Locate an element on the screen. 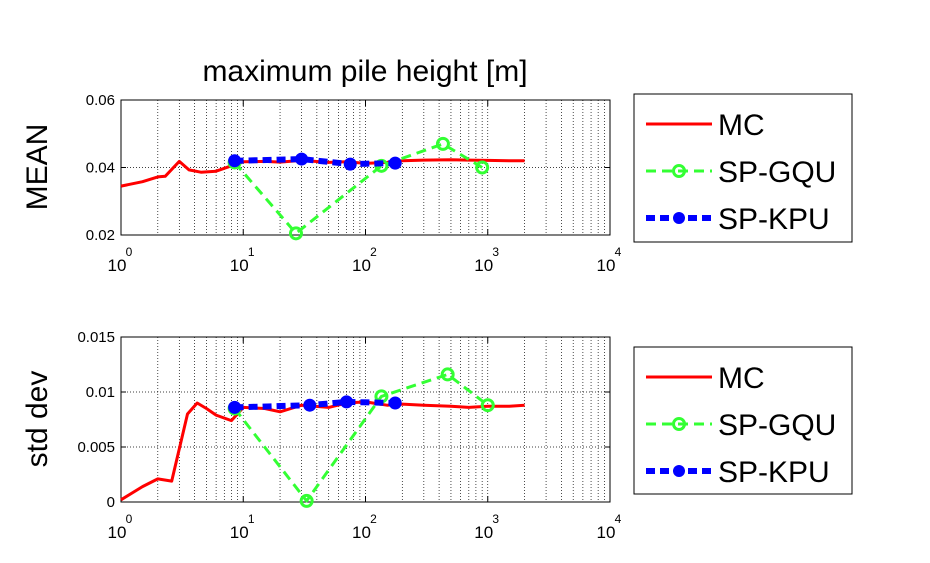 The width and height of the screenshot is (930, 563). mean-ylabel: MEAN is located at coordinates (37, 167).